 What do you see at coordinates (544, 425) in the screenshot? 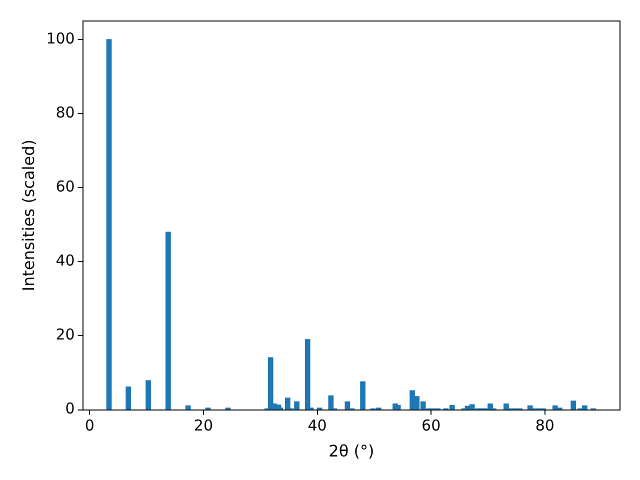
I see `x-tick-label: 80` at bounding box center [544, 425].